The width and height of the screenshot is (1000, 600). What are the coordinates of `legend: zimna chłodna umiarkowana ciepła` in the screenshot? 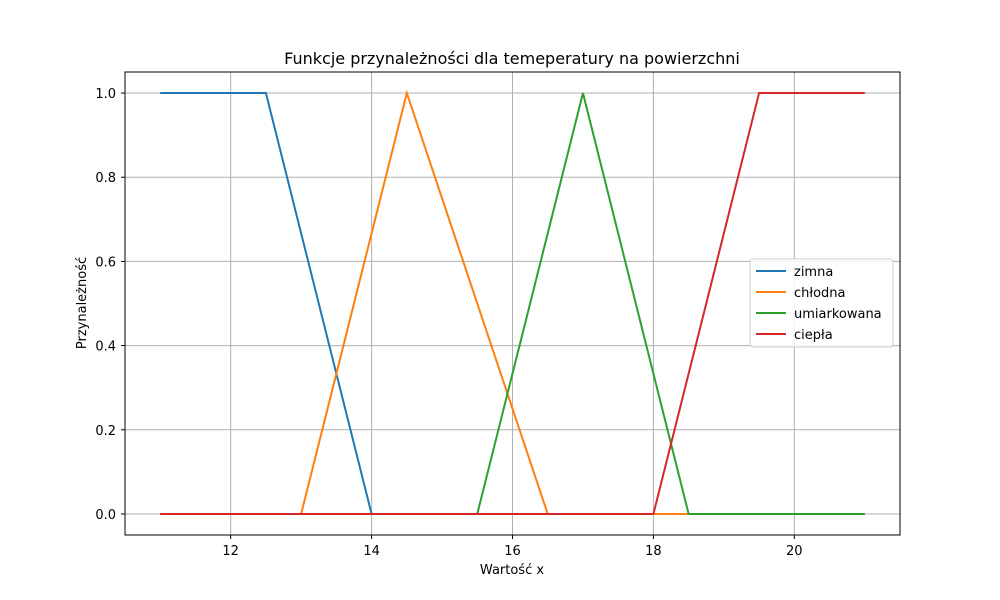 It's located at (821, 303).